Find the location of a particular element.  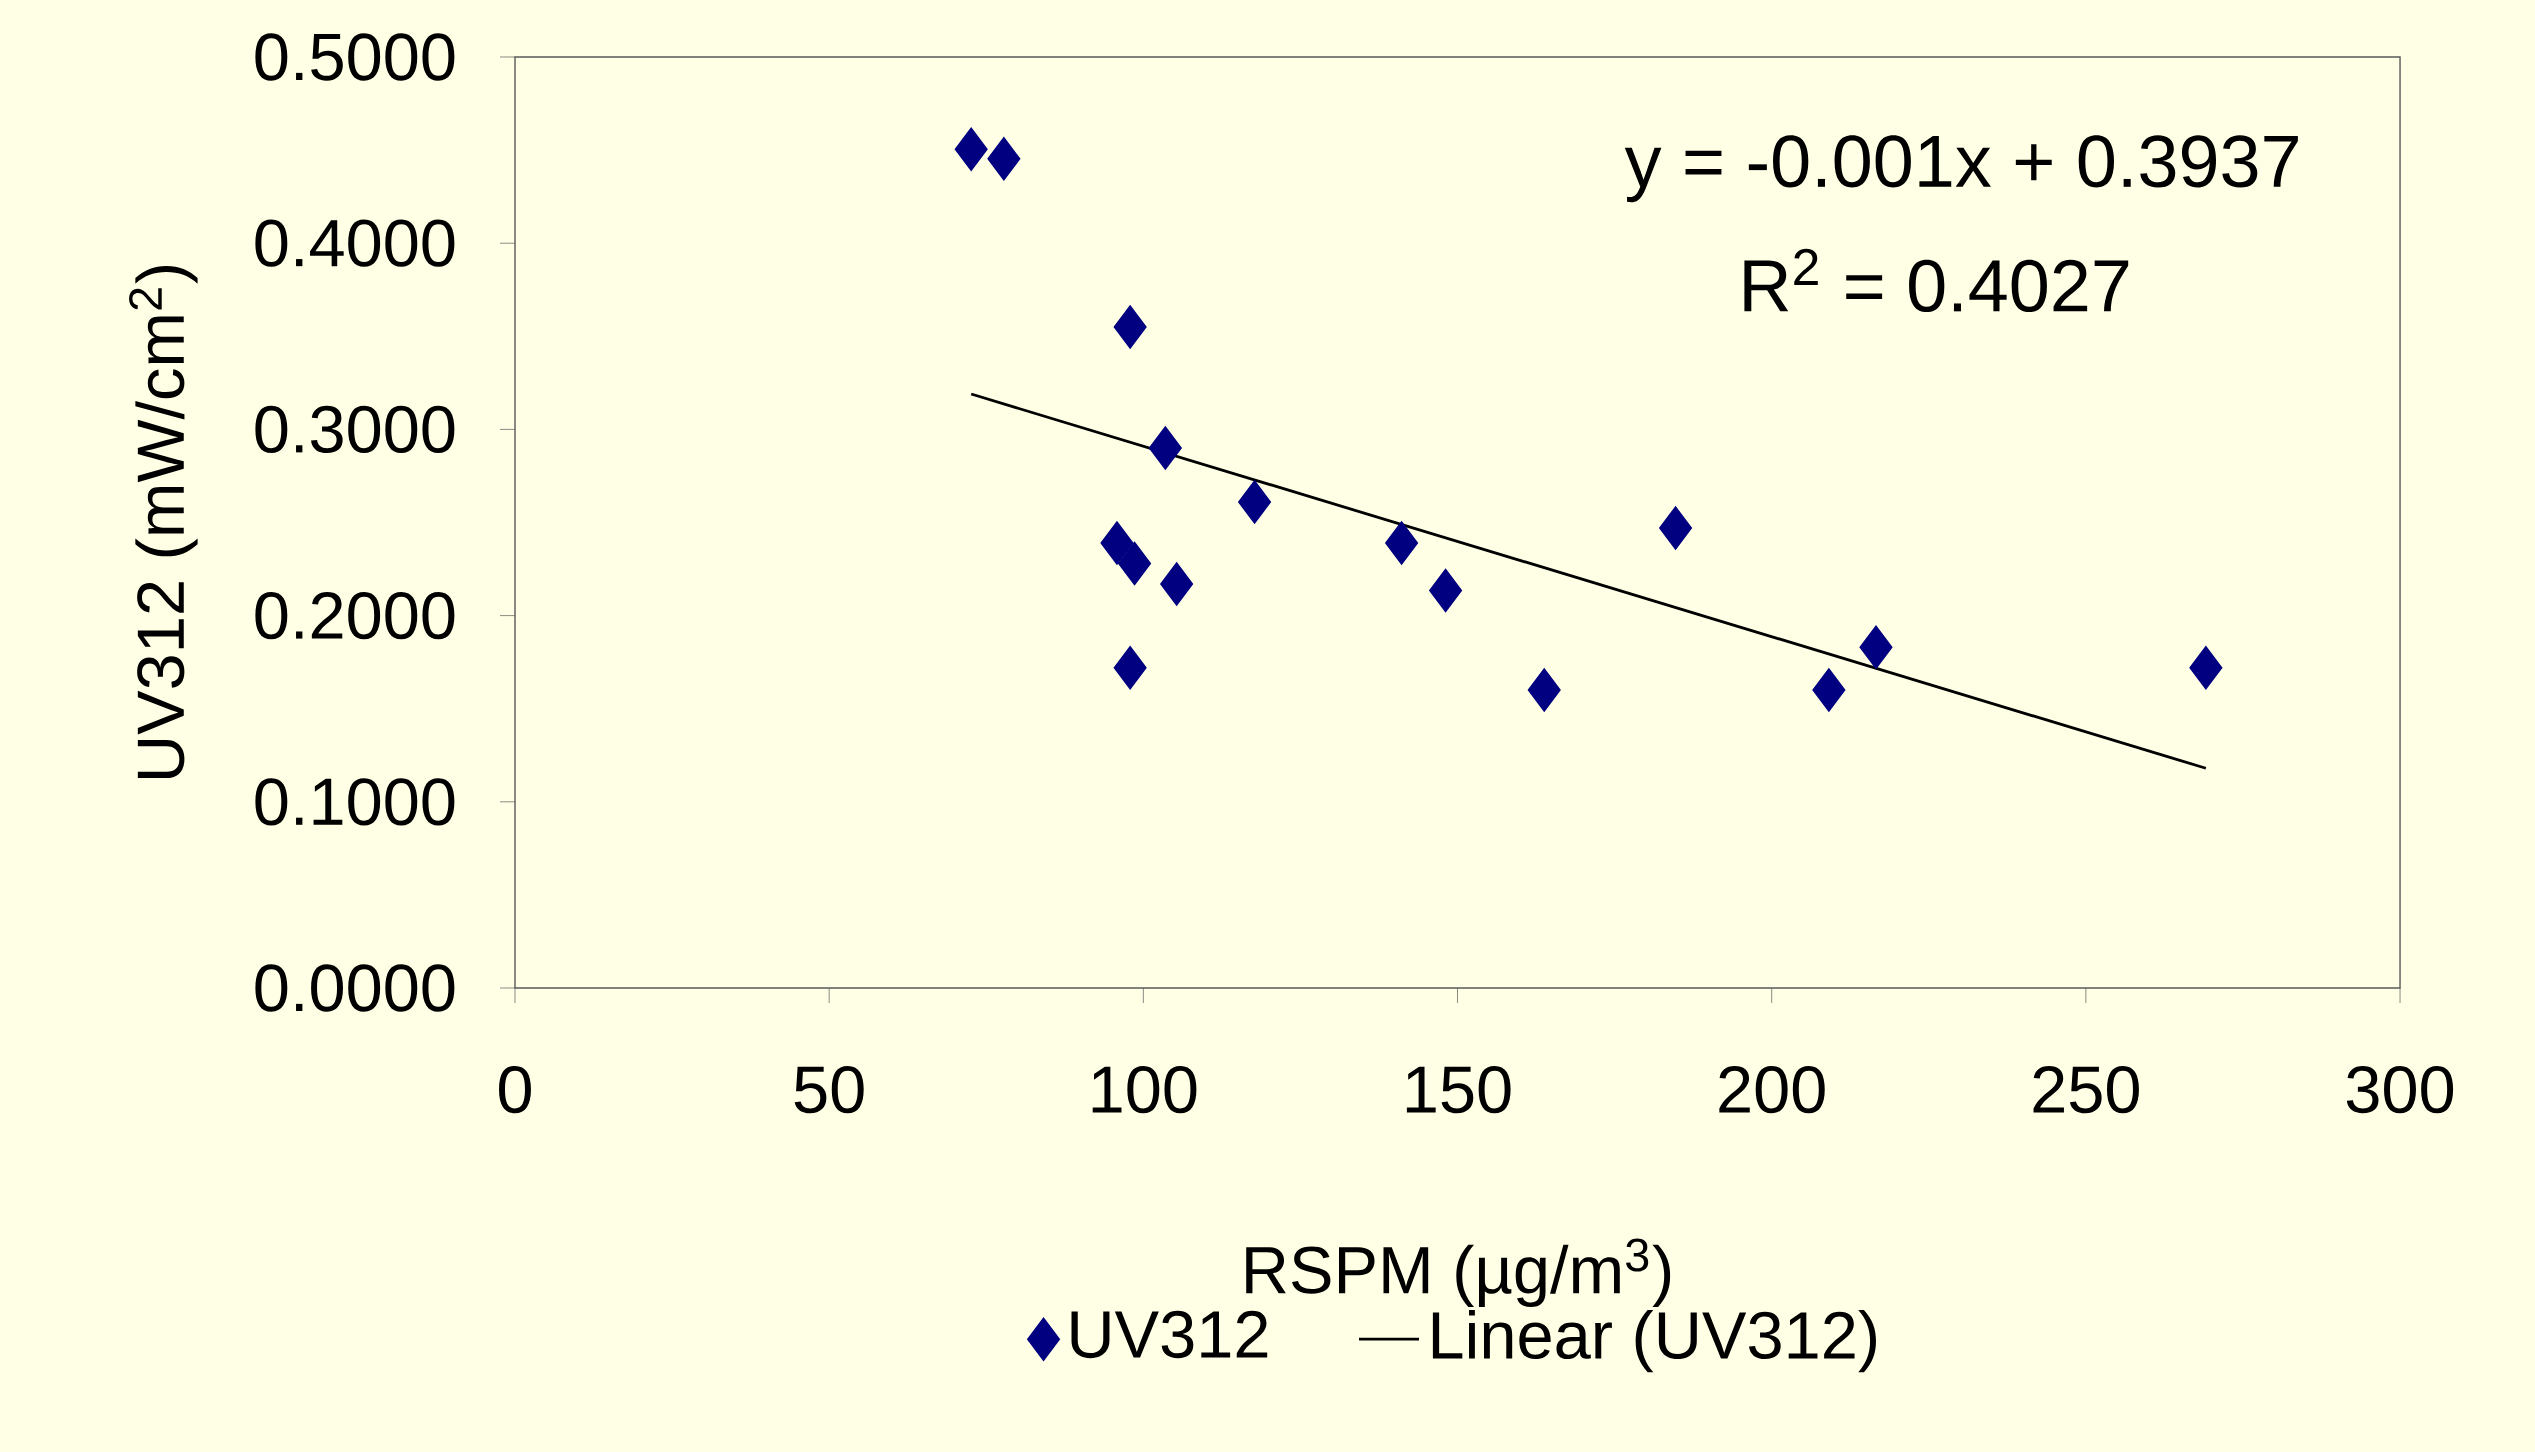

y-tick-label: 0.1000 is located at coordinates (355, 802).